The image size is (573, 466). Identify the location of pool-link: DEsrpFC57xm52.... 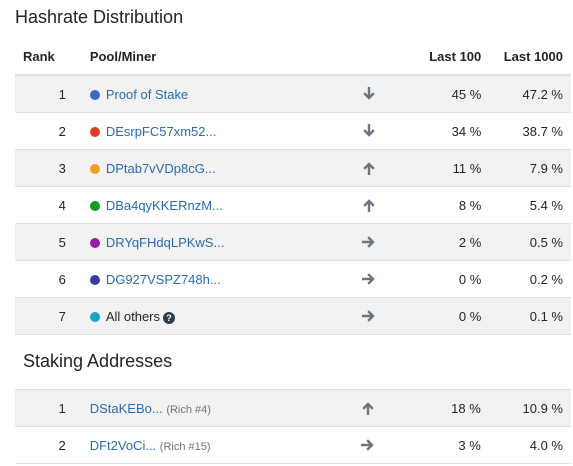
(161, 131).